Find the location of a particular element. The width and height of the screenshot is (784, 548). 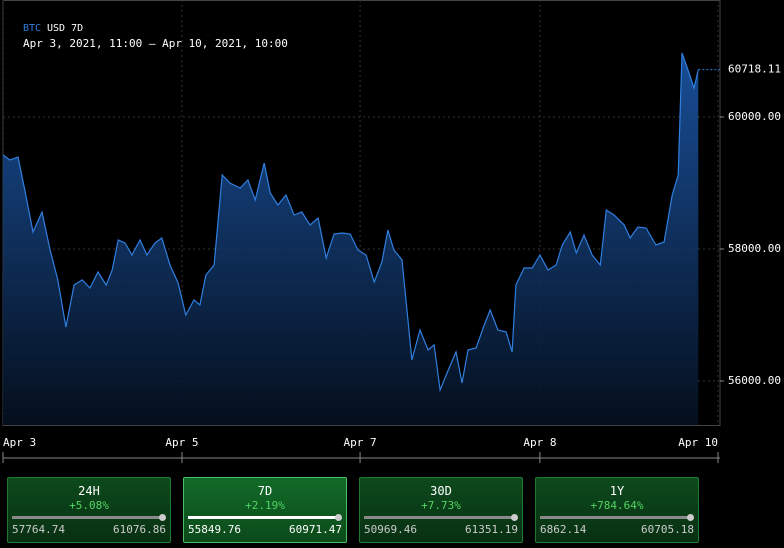

period-card: 7D +2.19% 55849.76 60971.47 is located at coordinates (265, 510).